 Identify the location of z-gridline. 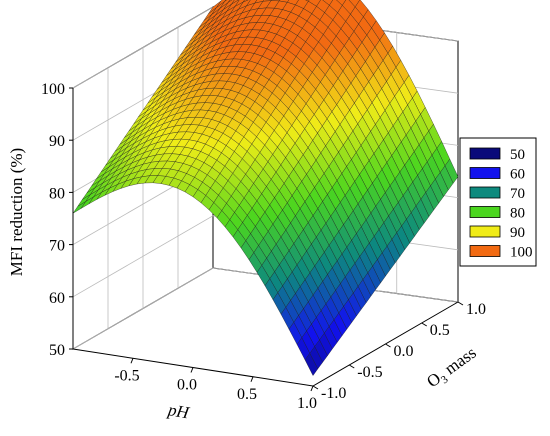
(265, 308).